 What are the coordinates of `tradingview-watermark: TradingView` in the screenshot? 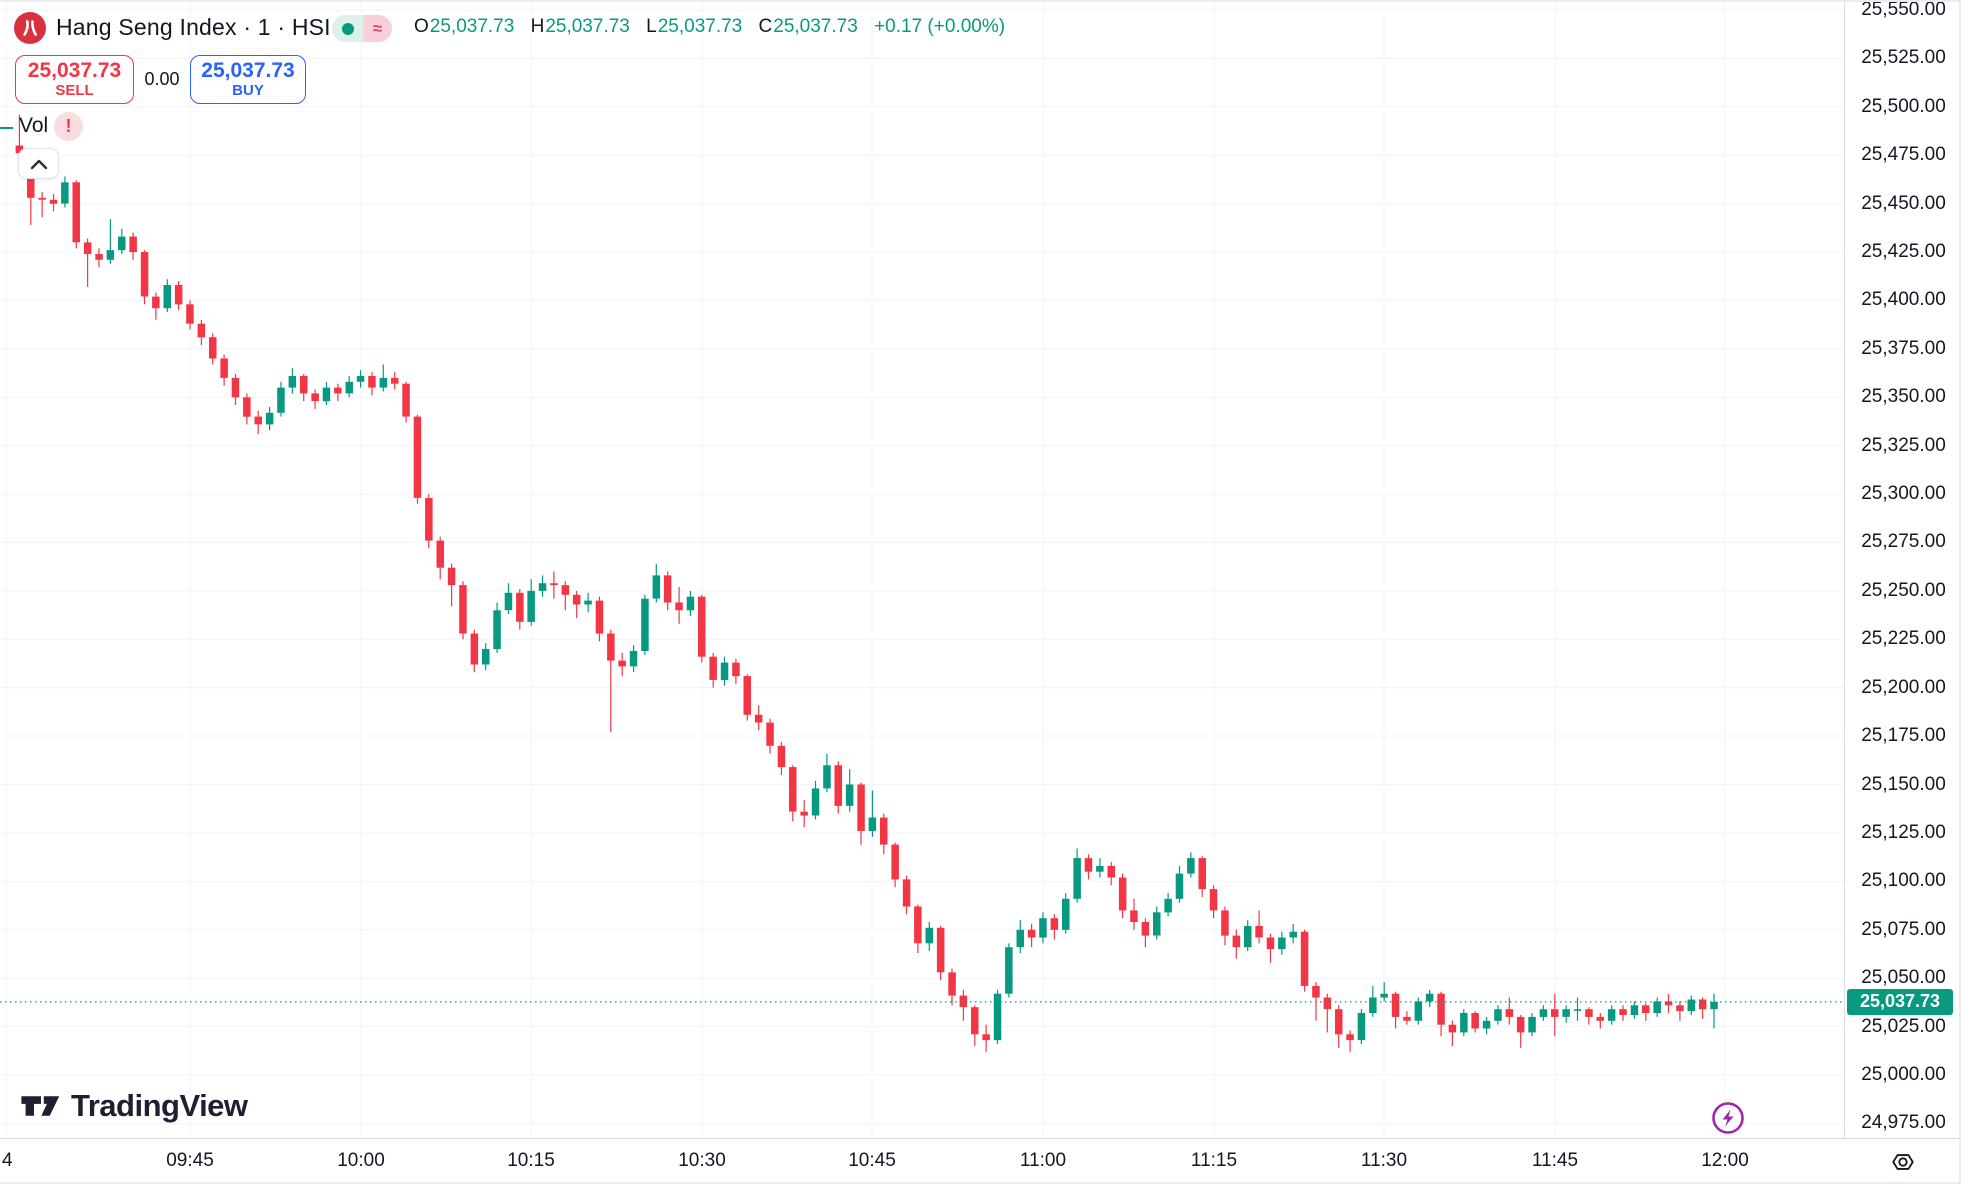 It's located at (134, 1106).